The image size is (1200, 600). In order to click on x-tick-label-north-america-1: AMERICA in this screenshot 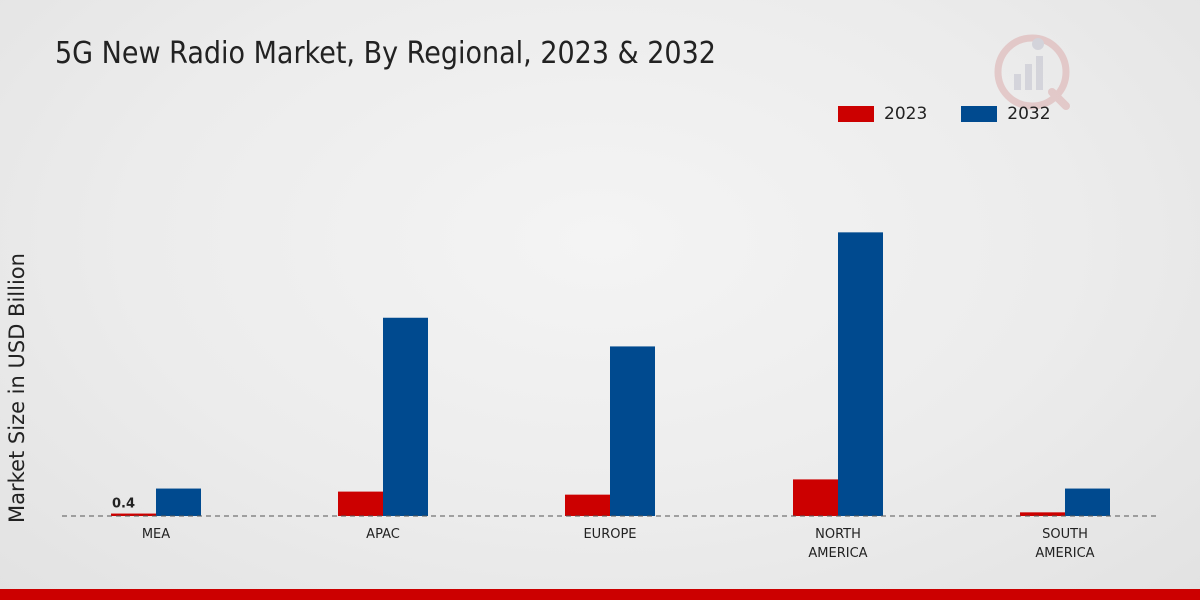, I will do `click(837, 553)`.